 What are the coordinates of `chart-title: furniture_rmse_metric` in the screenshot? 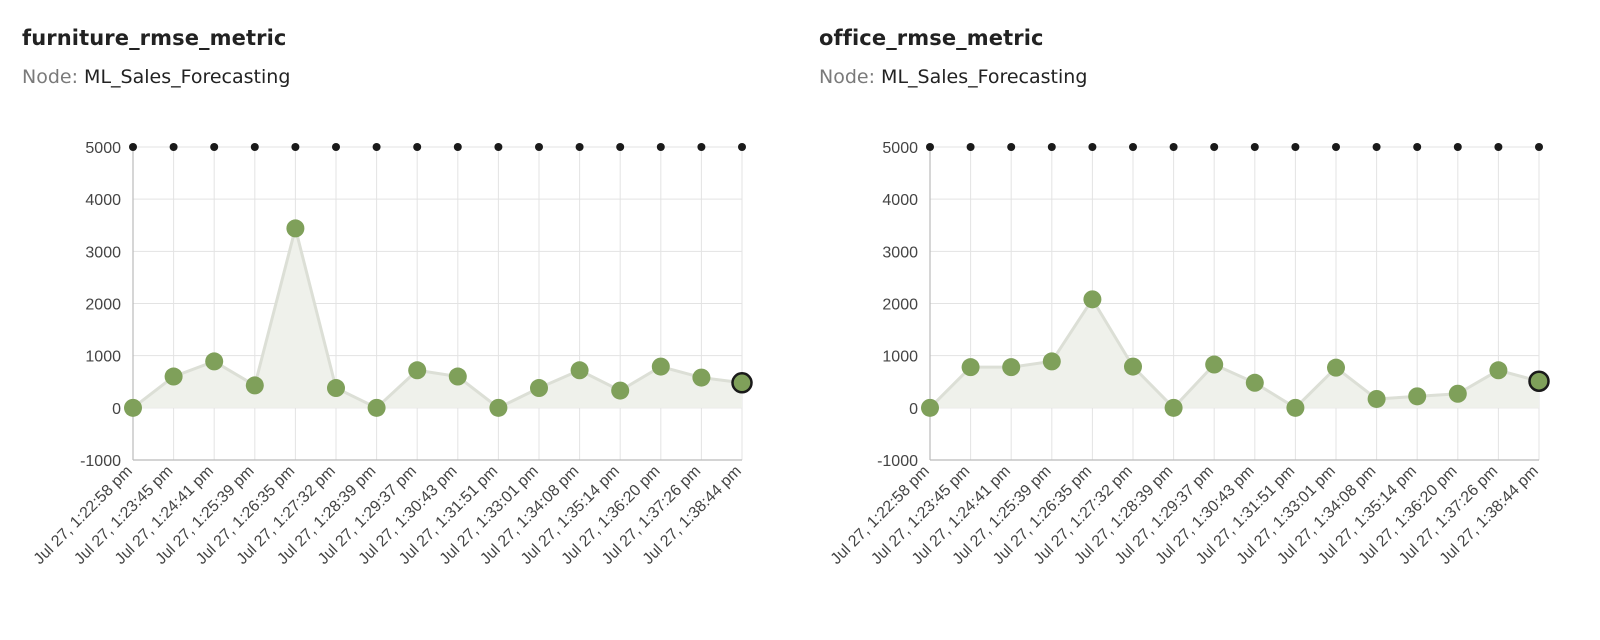 It's located at (154, 38).